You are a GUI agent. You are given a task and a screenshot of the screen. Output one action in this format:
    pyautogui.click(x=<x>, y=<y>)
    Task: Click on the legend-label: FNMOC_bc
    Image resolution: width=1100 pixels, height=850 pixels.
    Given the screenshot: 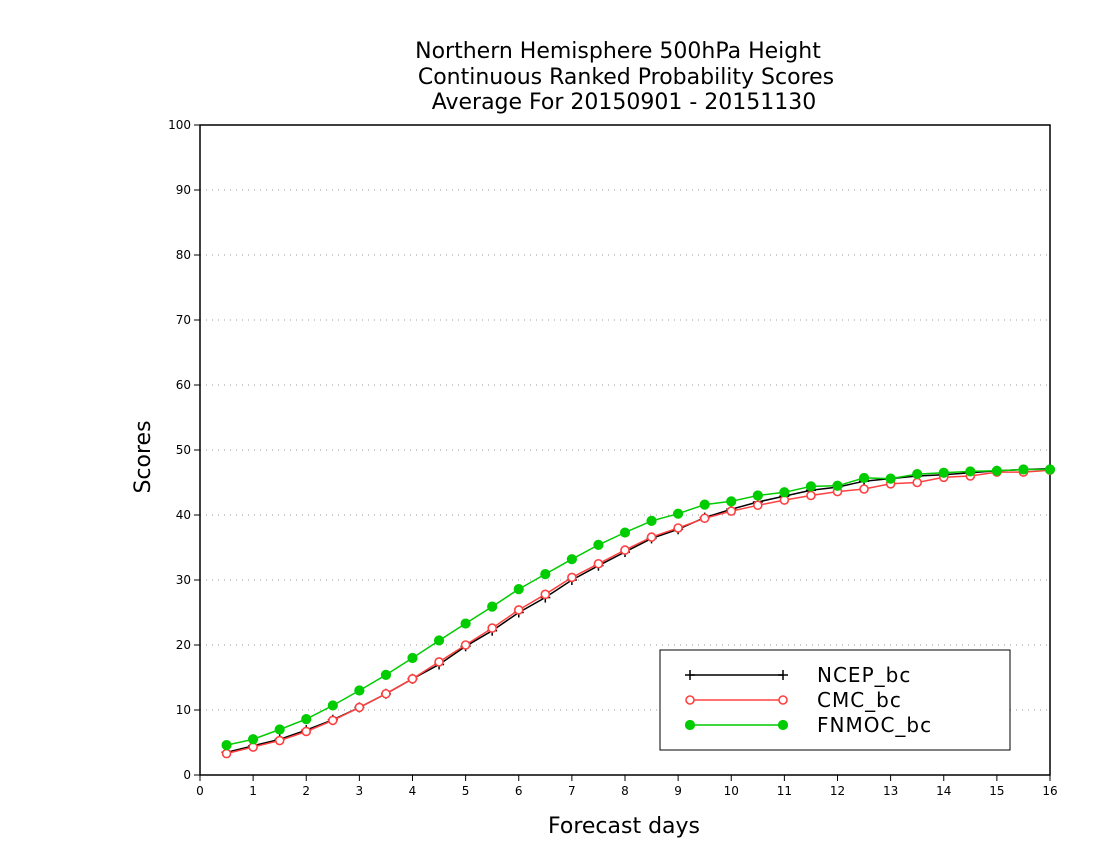 What is the action you would take?
    pyautogui.click(x=874, y=725)
    